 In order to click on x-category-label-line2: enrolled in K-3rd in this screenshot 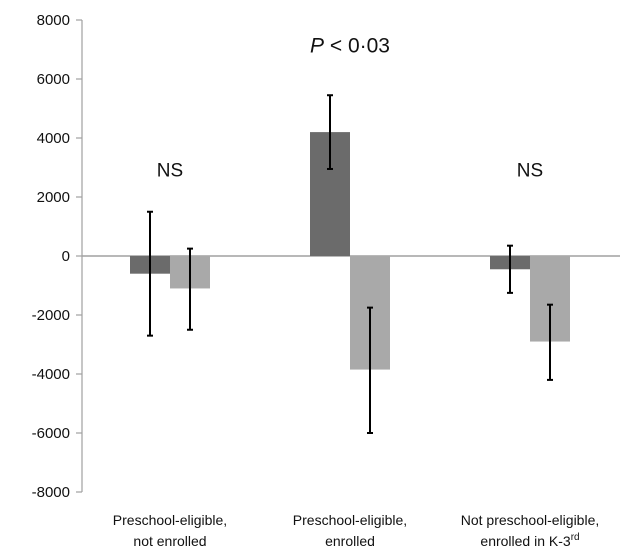, I will do `click(529, 540)`.